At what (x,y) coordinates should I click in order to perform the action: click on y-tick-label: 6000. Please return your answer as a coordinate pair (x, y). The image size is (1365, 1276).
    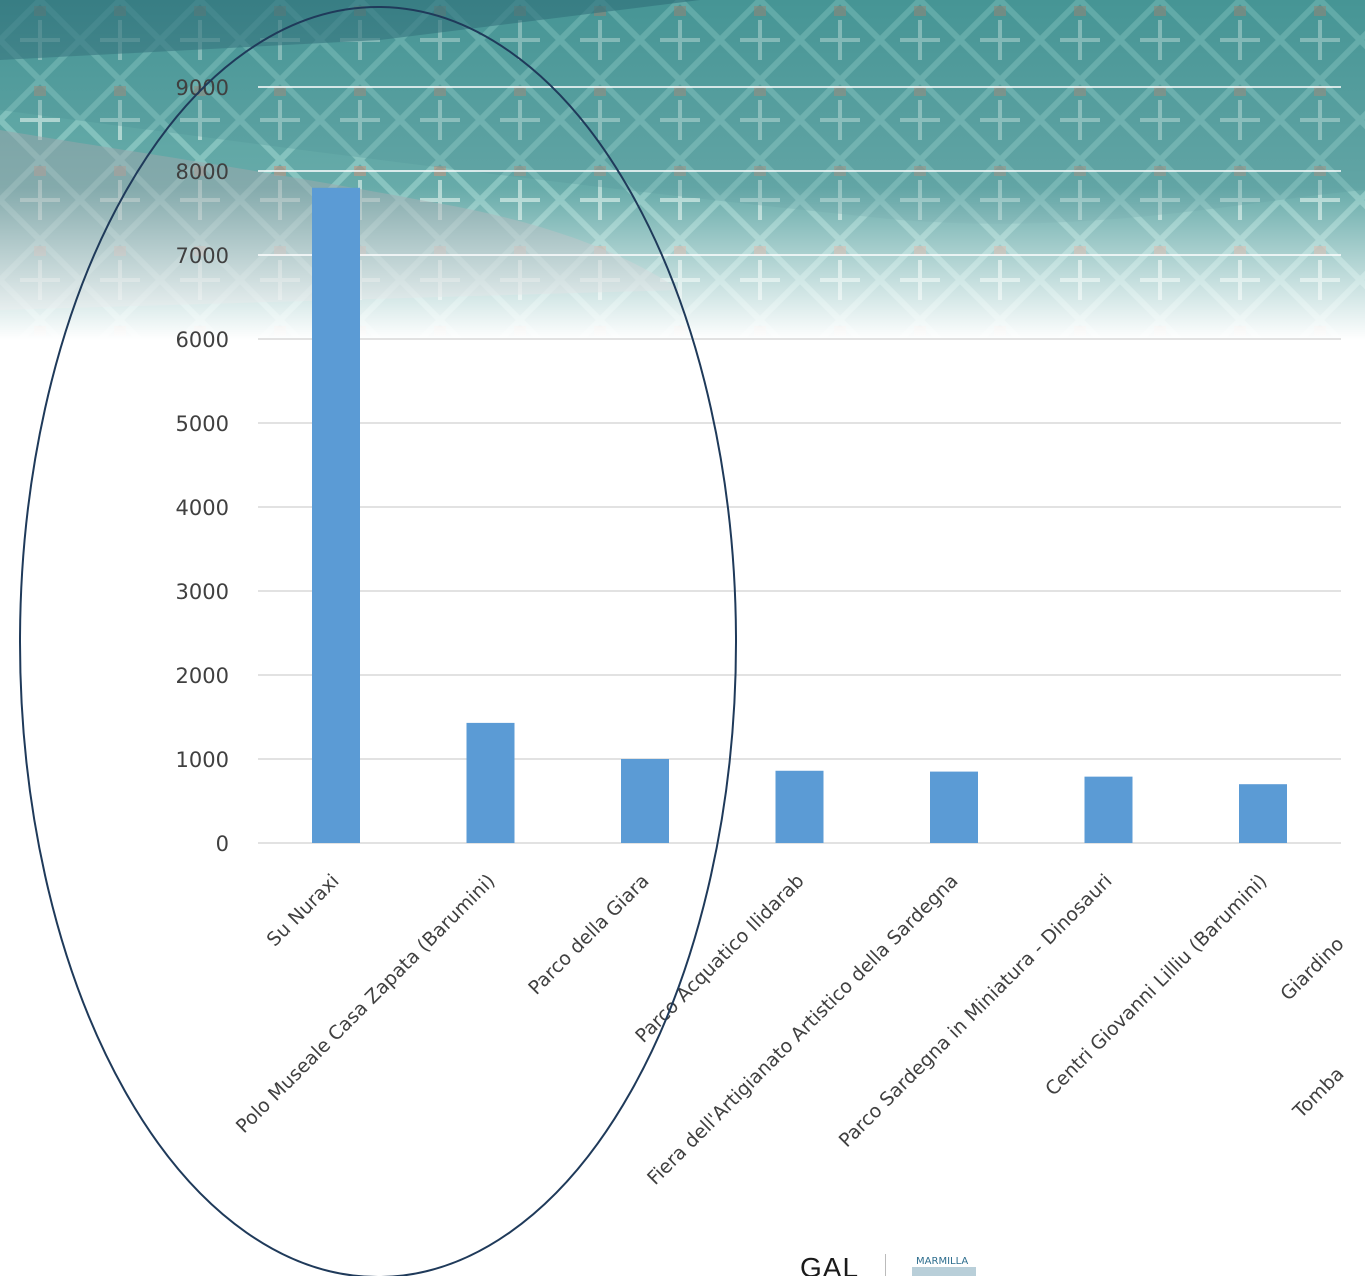
    Looking at the image, I should click on (202, 340).